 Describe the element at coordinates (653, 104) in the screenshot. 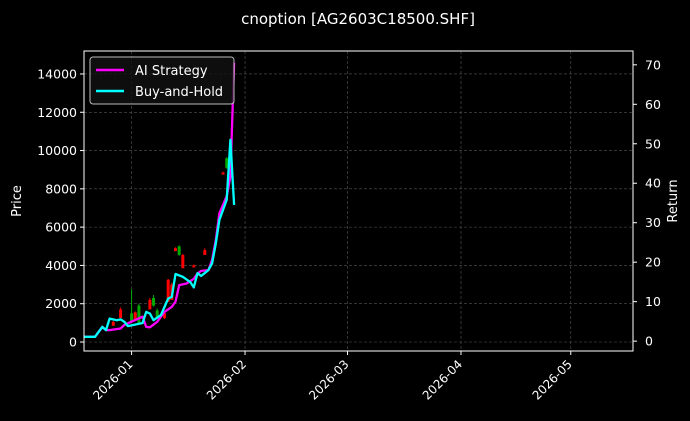

I see `y2-tick-label: 60` at that location.